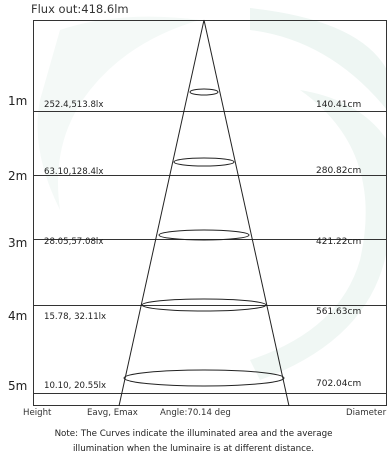 Image resolution: width=387 pixels, height=461 pixels. Describe the element at coordinates (339, 242) in the screenshot. I see `diameter-value-3m: 421.22cm` at that location.